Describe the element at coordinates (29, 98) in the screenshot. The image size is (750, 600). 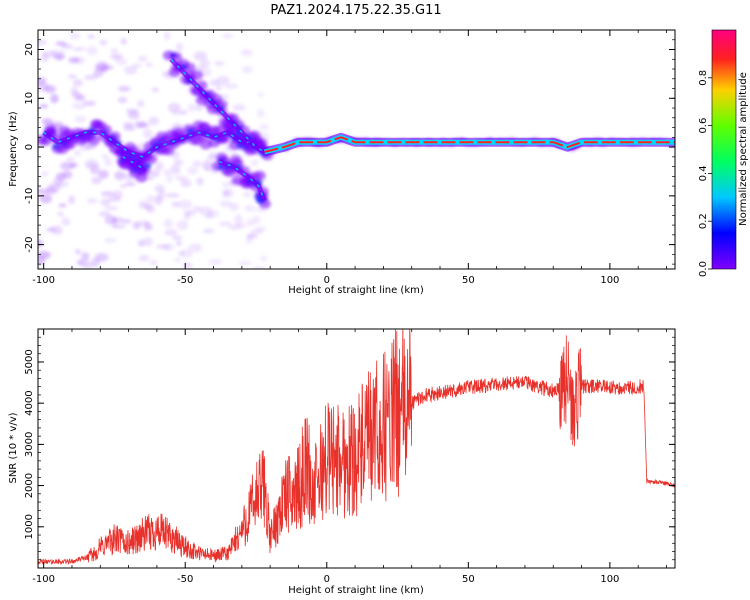
I see `spectrogram-ytick-label-3: 10` at that location.